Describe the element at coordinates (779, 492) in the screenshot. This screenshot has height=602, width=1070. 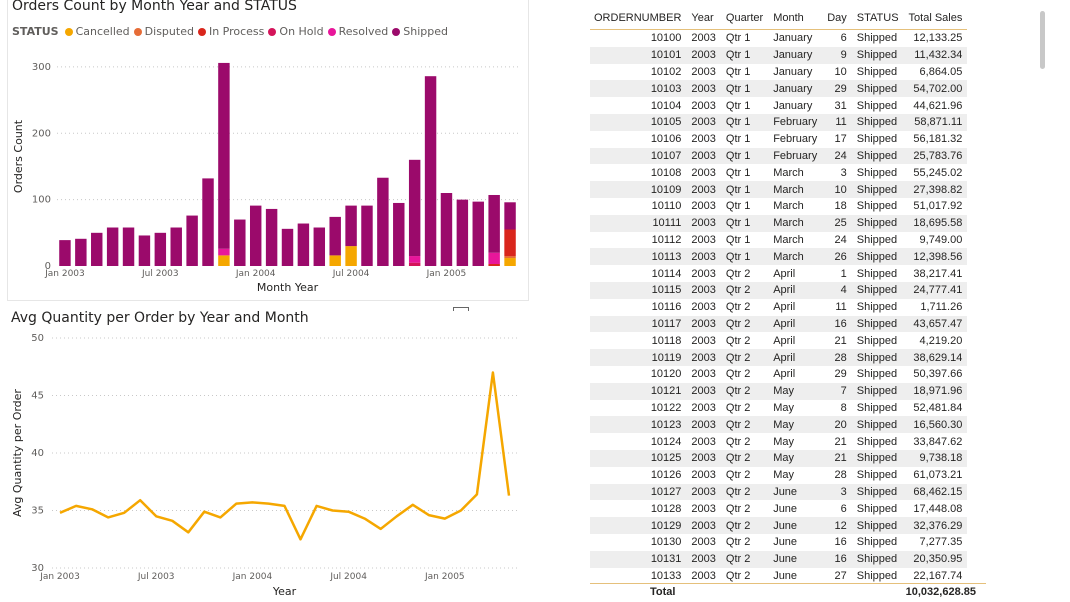
I see `table-row: 10127 2003 Qtr 2 June 3 Shipped 68,462.15` at that location.